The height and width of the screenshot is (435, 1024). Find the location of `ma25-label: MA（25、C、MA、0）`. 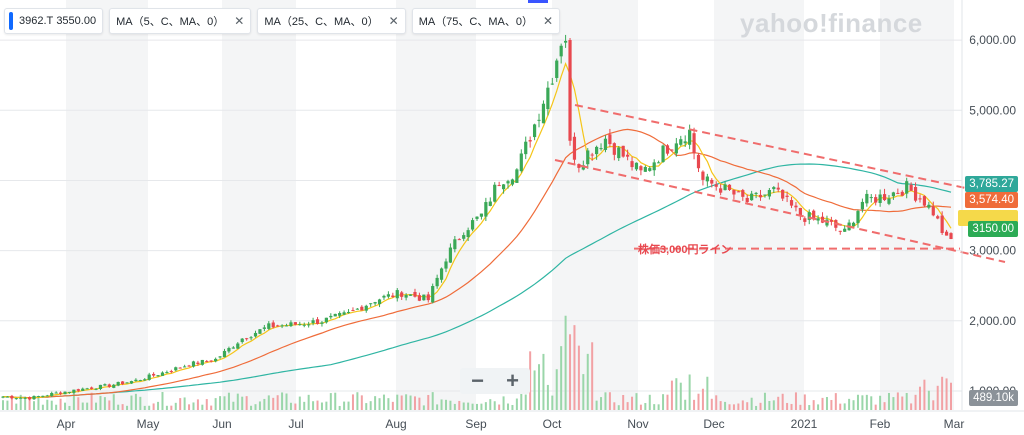

ma25-label: MA（25、C、MA、0） is located at coordinates (321, 22).